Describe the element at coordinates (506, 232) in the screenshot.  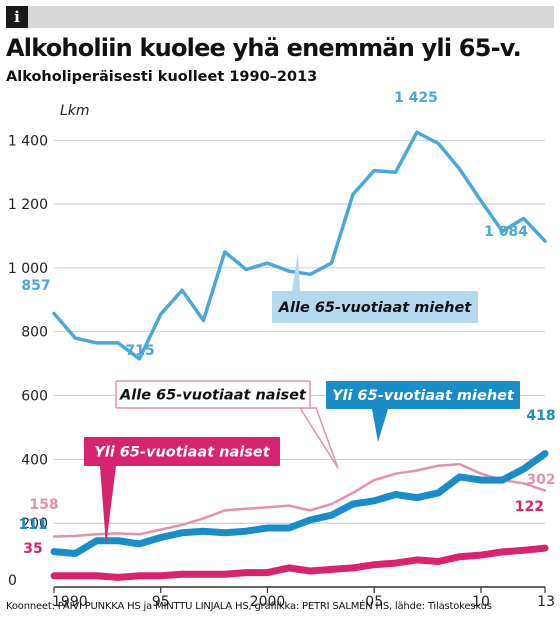
I see `data-label: 1 084` at that location.